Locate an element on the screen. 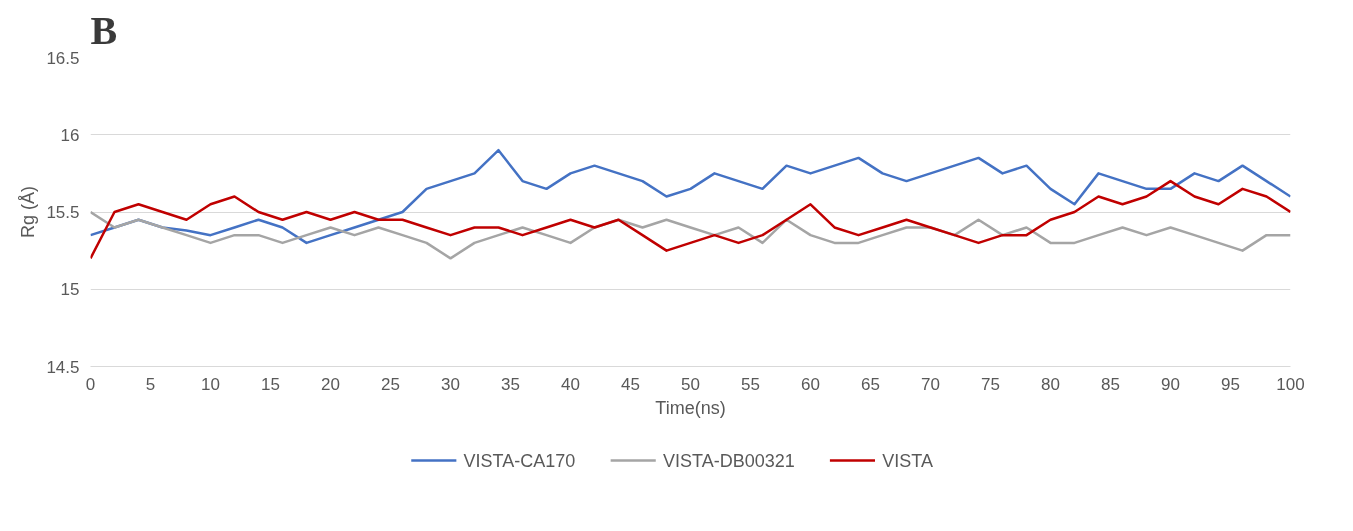 The image size is (1353, 531). y-tick-label: 15.5 is located at coordinates (63, 212).